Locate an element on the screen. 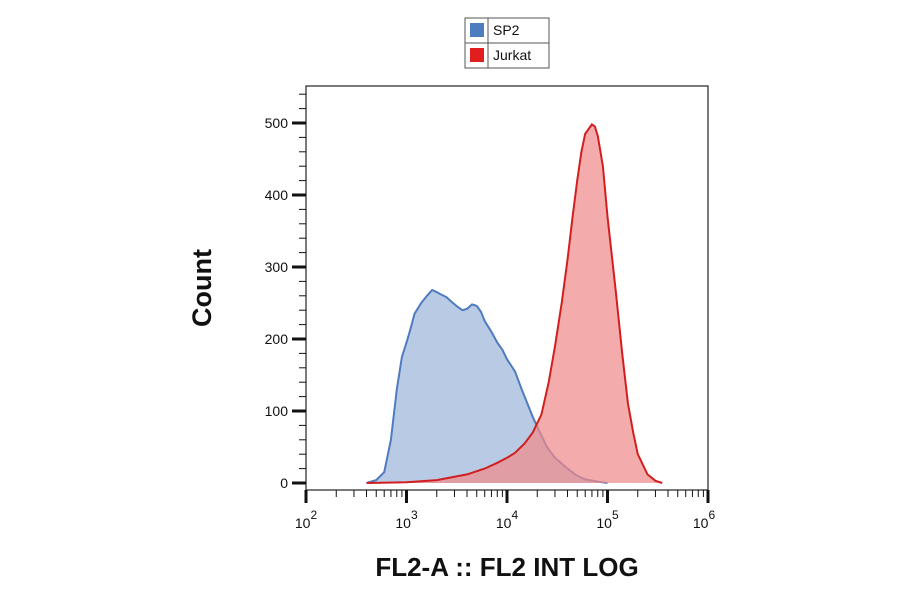 The image size is (900, 594). x-axis-title: FL2-A :: FL2 INT LOG is located at coordinates (506, 567).